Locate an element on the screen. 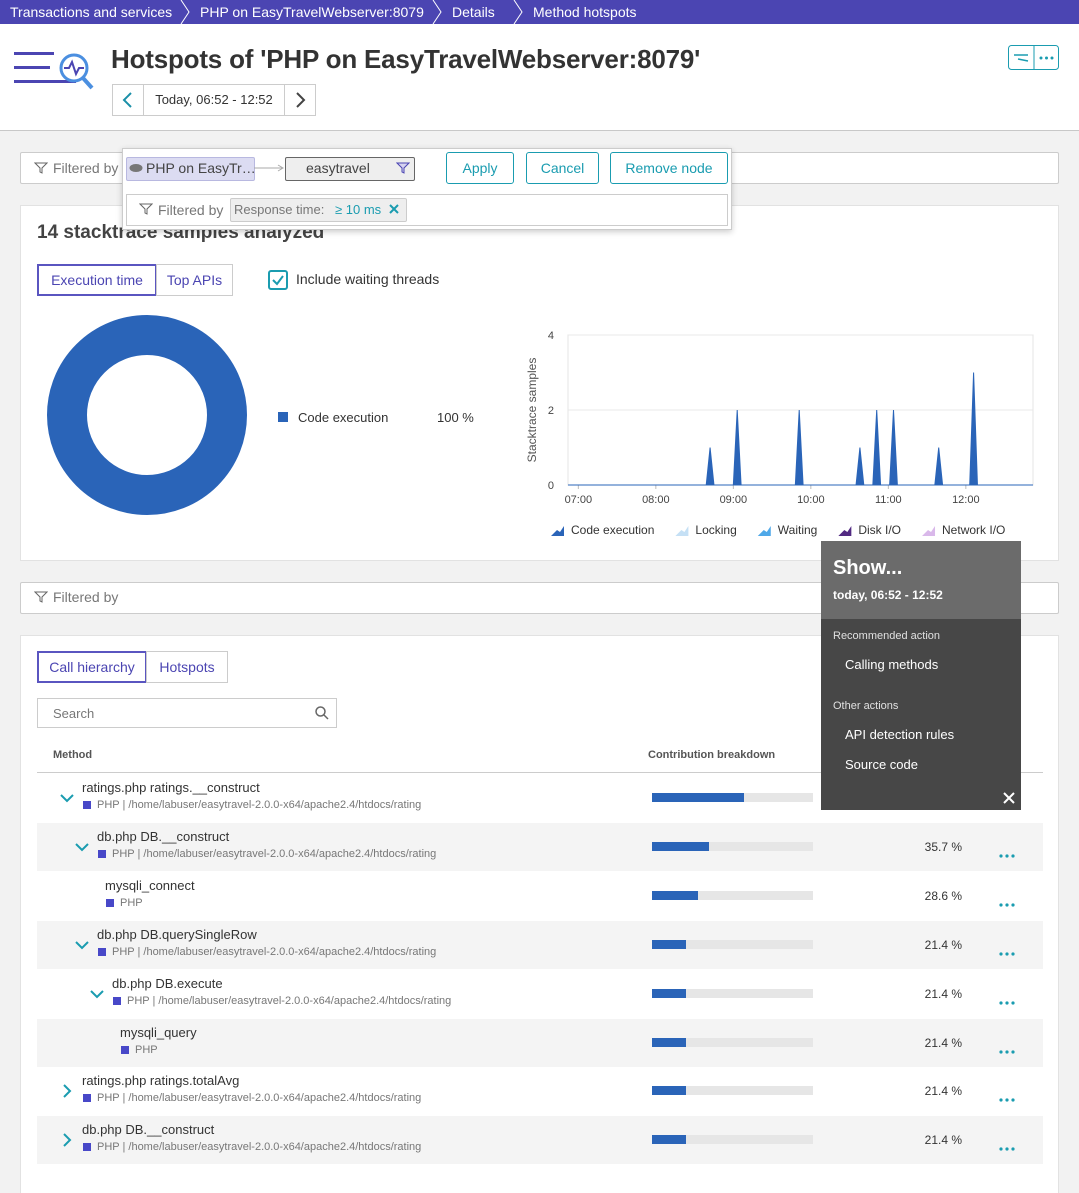 The image size is (1079, 1193). search-placeholder: Search is located at coordinates (74, 713).